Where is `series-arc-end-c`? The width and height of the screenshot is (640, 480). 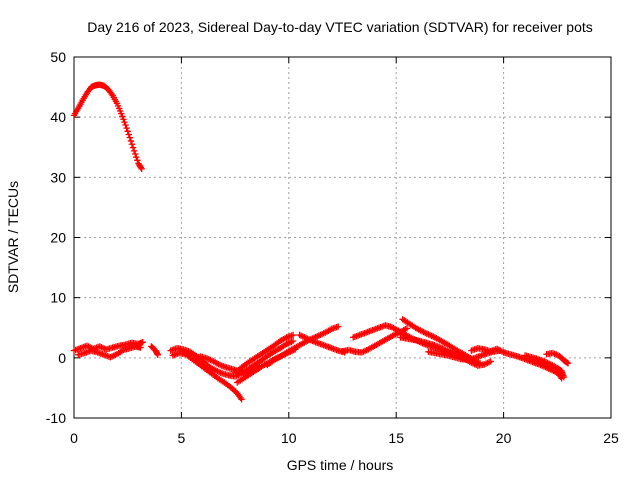 series-arc-end-c is located at coordinates (549, 369).